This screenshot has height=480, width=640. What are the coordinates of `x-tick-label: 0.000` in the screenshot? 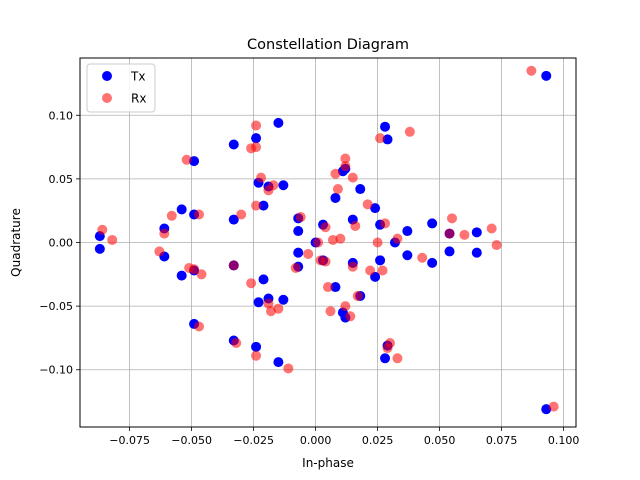 It's located at (316, 440).